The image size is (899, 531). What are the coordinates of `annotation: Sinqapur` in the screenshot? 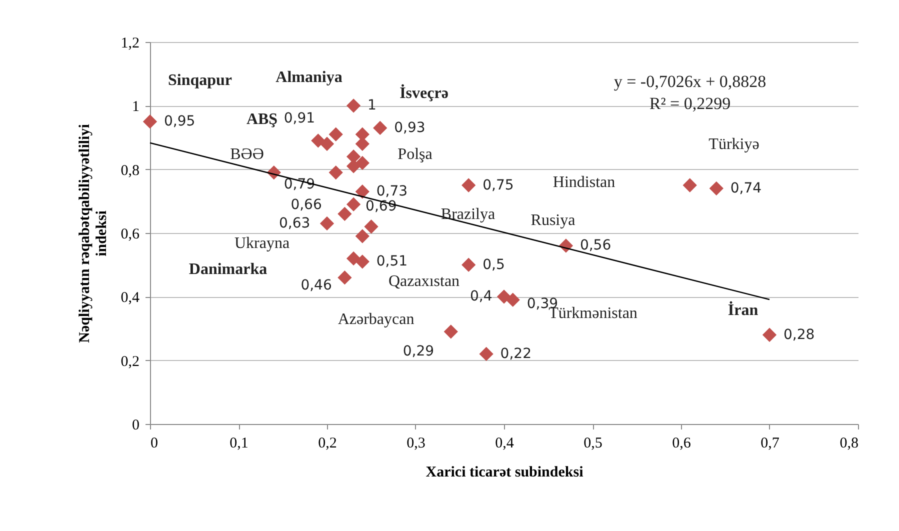 It's located at (200, 80).